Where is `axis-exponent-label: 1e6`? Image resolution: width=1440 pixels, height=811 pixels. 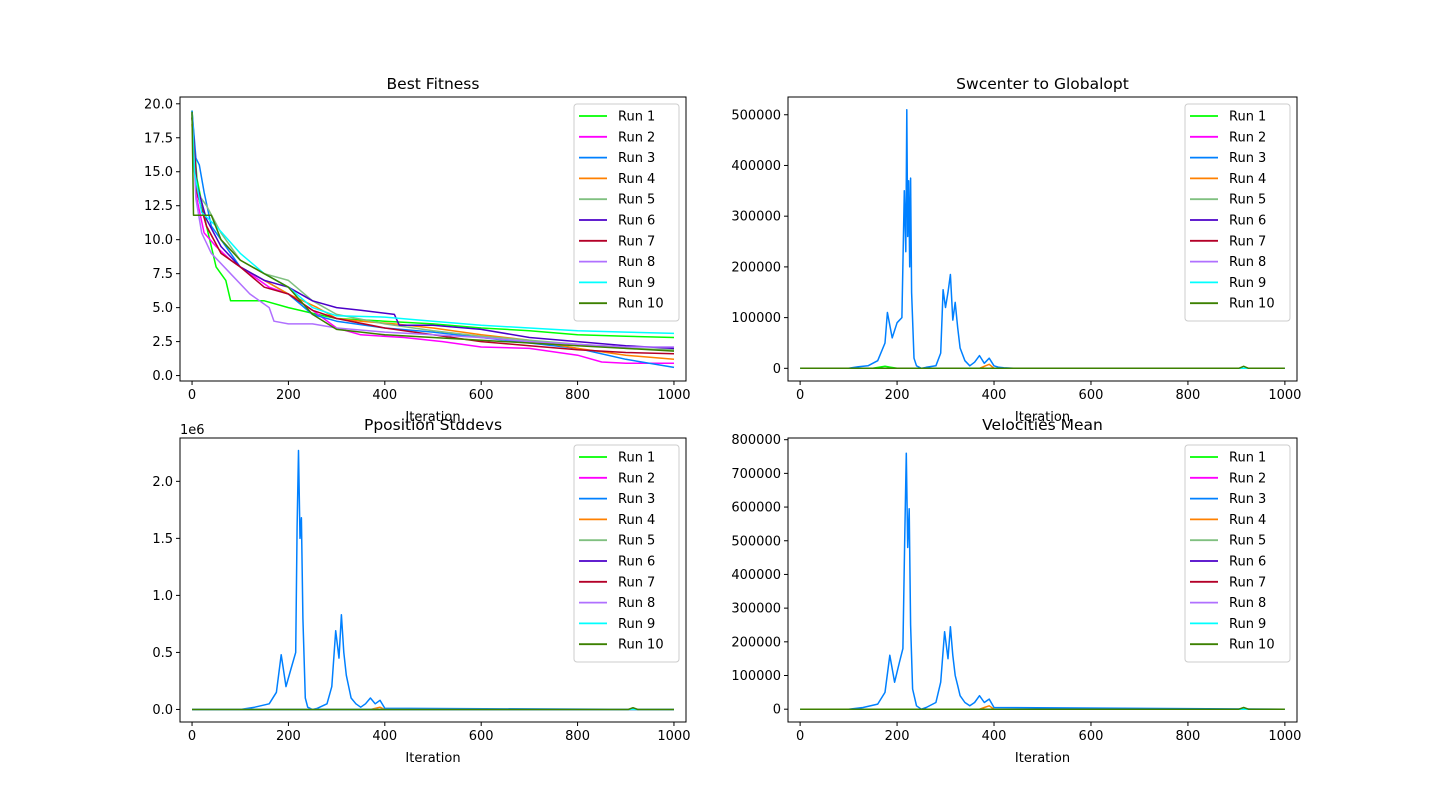
axis-exponent-label: 1e6 is located at coordinates (192, 430).